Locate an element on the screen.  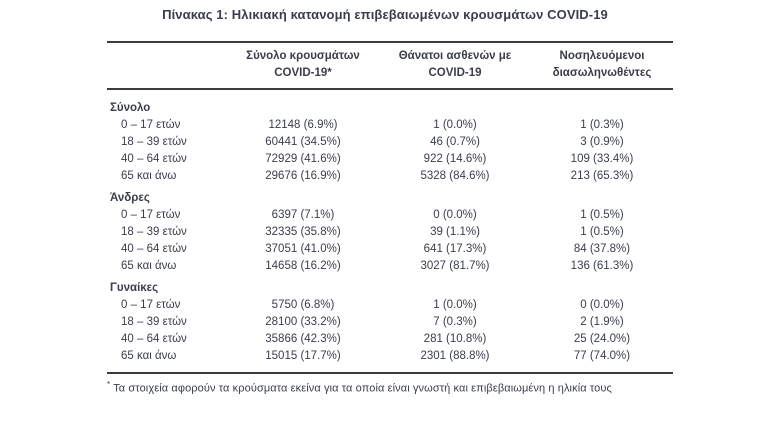
cases-value: 12148 (6.9%) is located at coordinates (303, 125).